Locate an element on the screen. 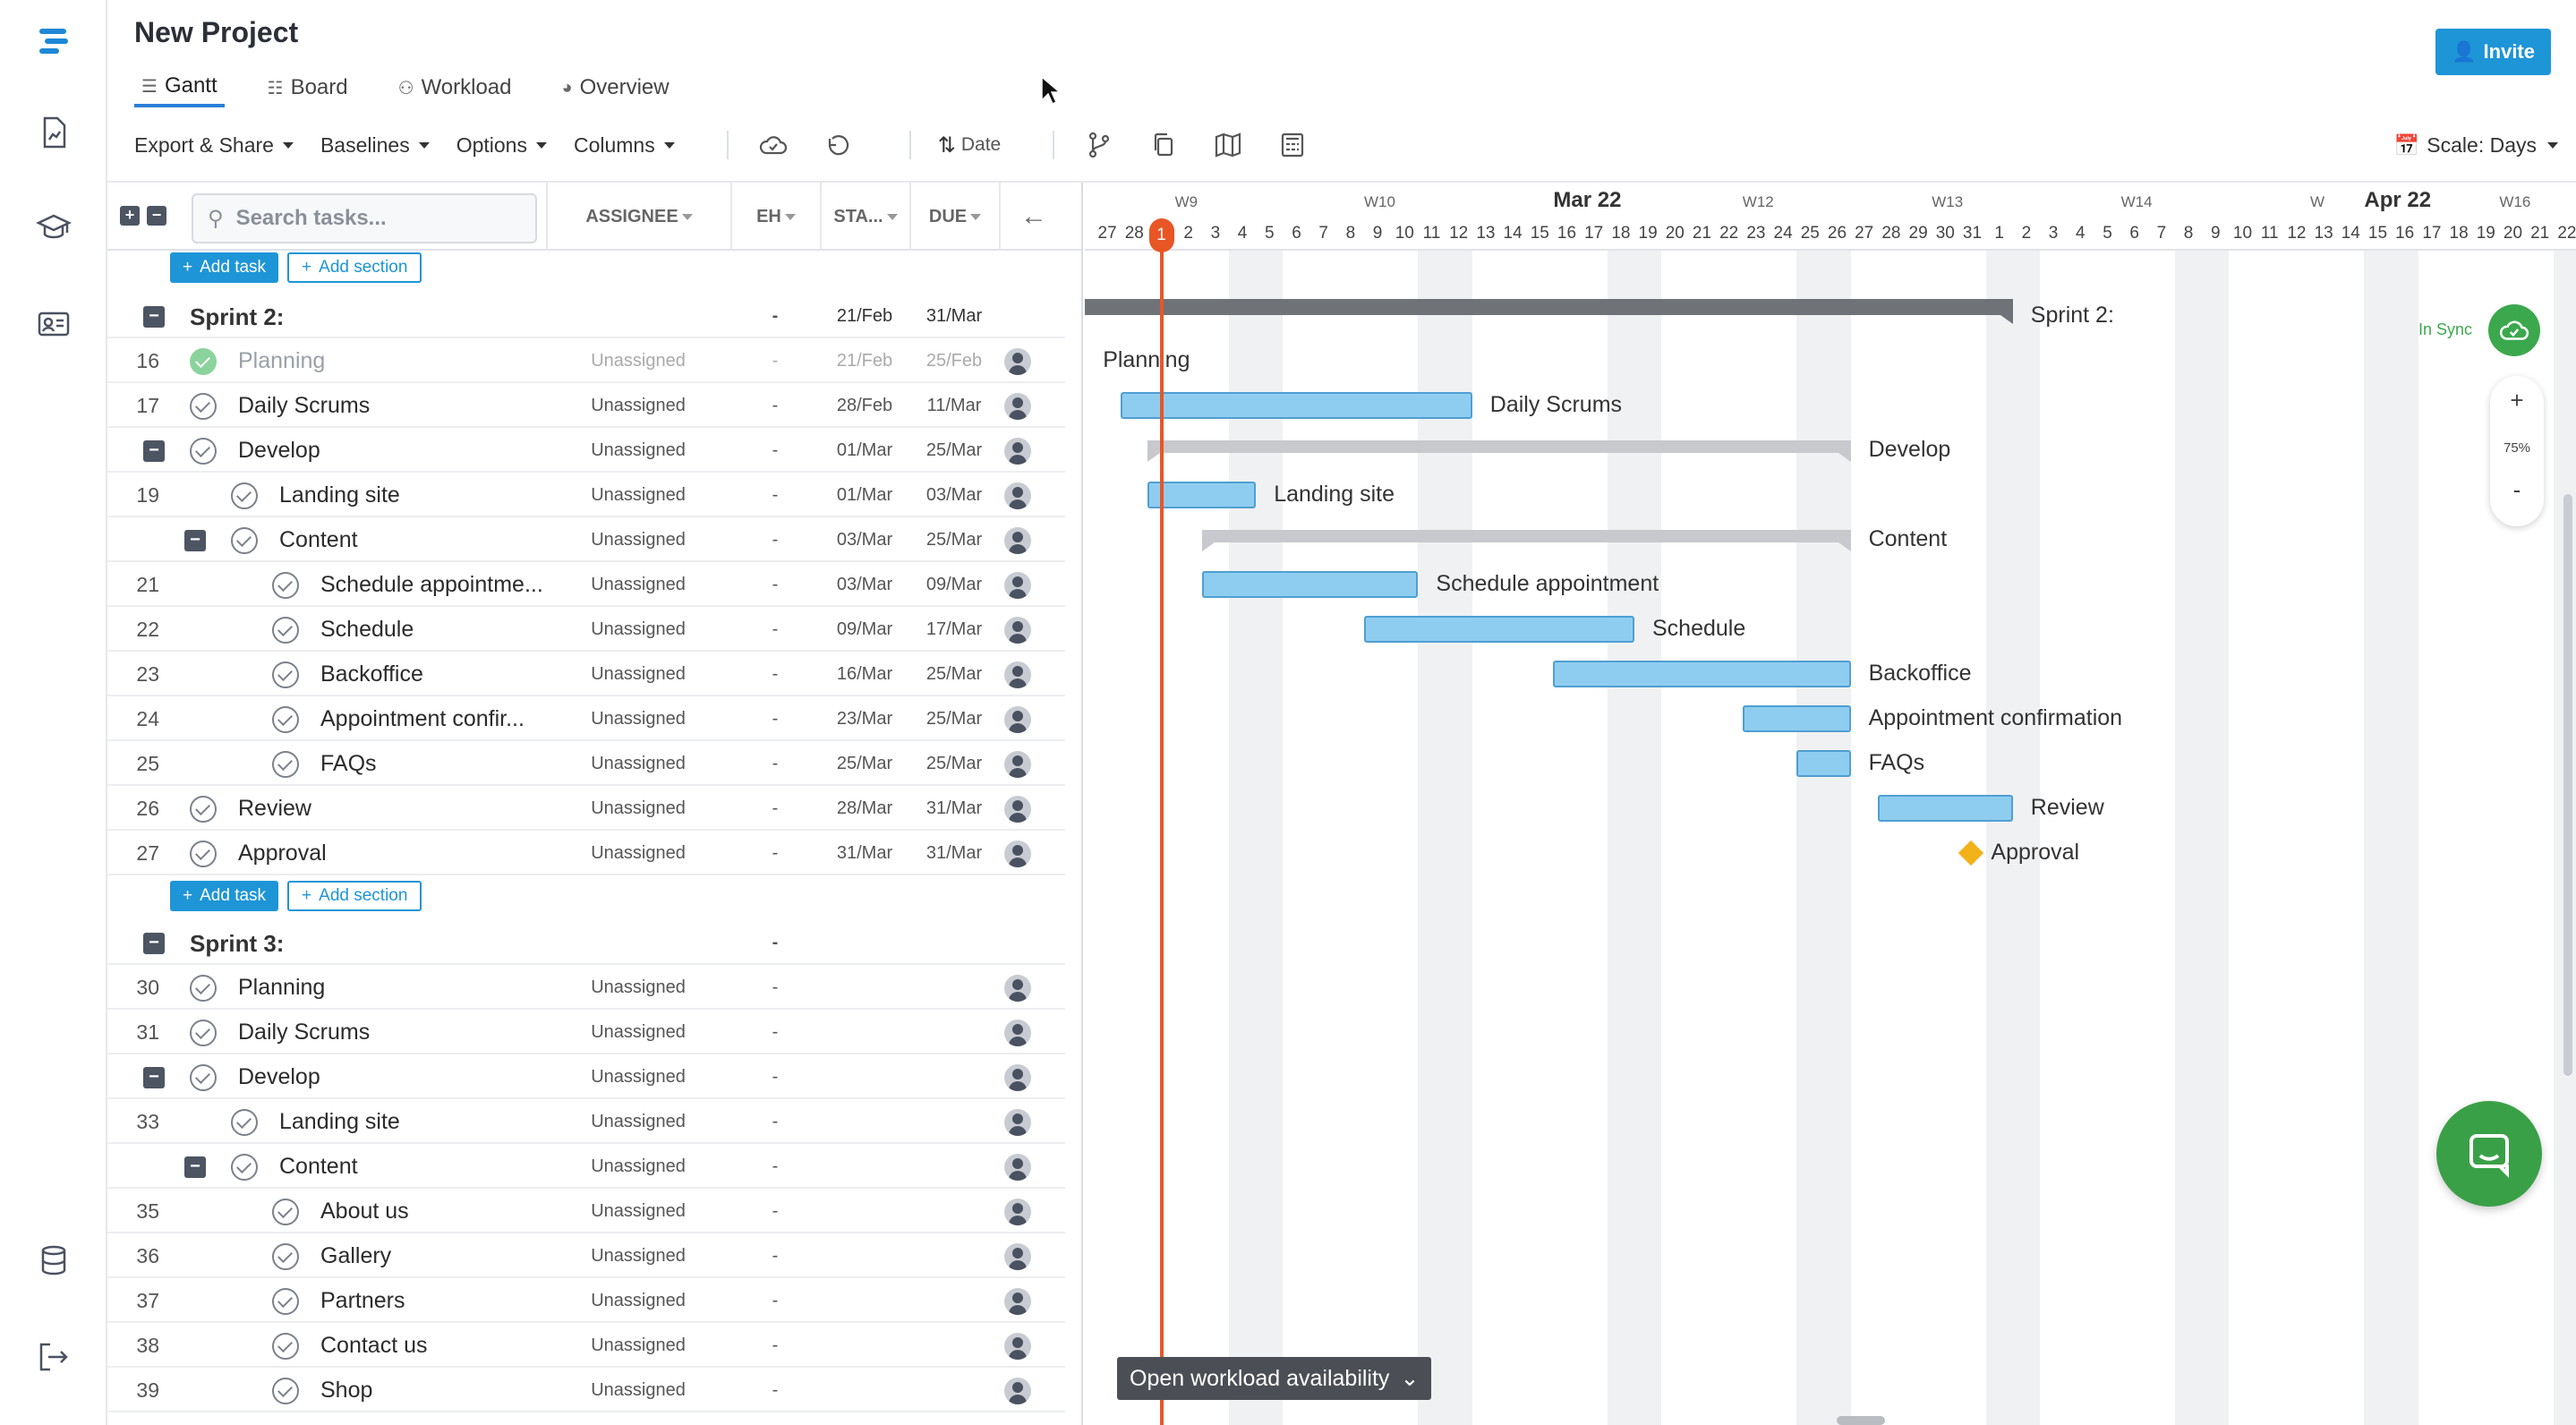 Image resolution: width=2576 pixels, height=1425 pixels. map-icon is located at coordinates (1228, 145).